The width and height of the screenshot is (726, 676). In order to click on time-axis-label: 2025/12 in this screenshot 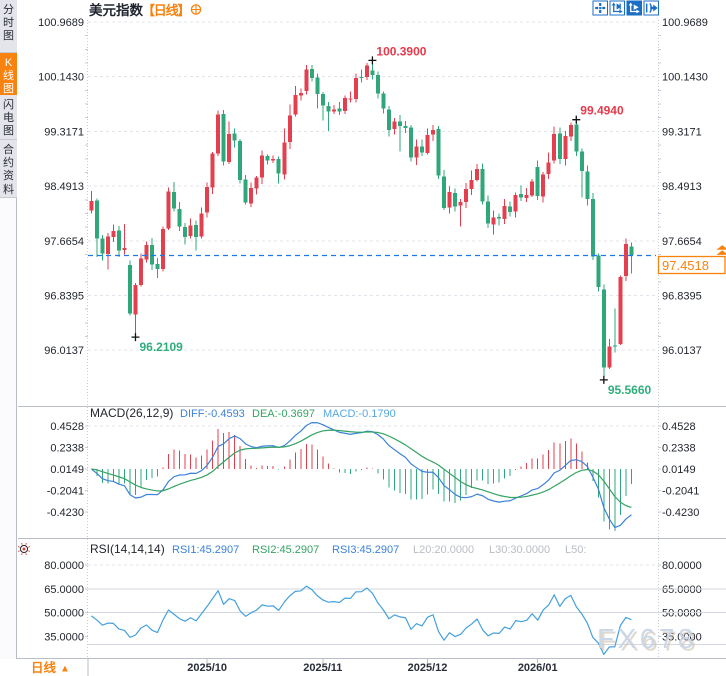, I will do `click(428, 668)`.